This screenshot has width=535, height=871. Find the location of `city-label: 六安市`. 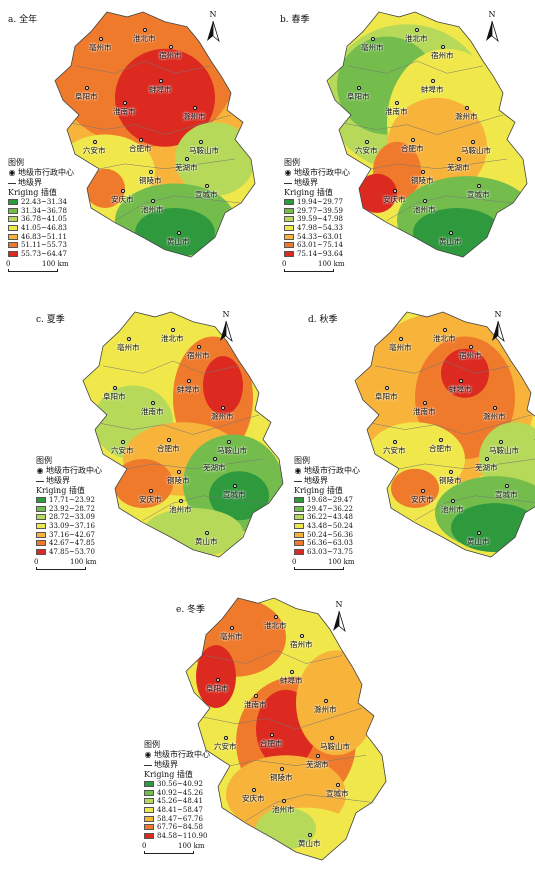

city-label: 六安市 is located at coordinates (366, 151).